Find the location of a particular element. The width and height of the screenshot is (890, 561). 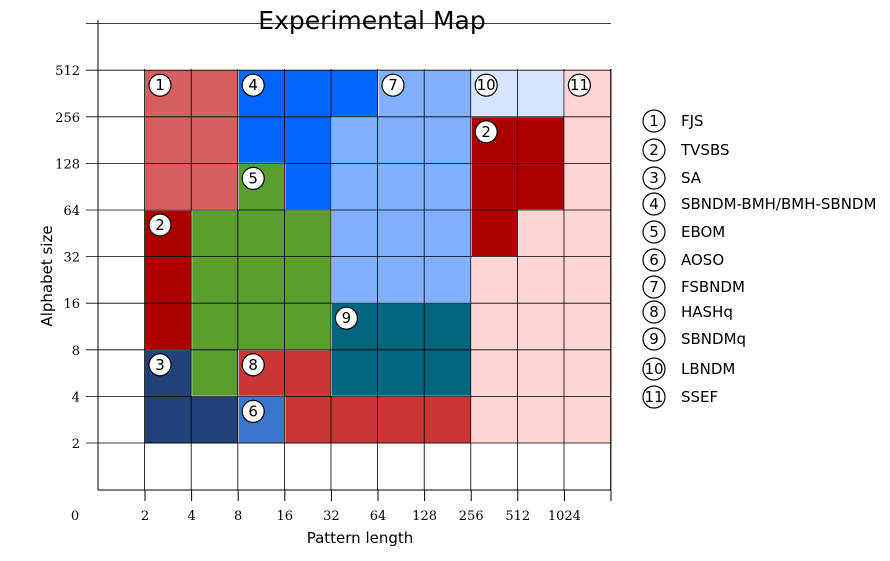

y-tick-label: 128 is located at coordinates (67, 164).